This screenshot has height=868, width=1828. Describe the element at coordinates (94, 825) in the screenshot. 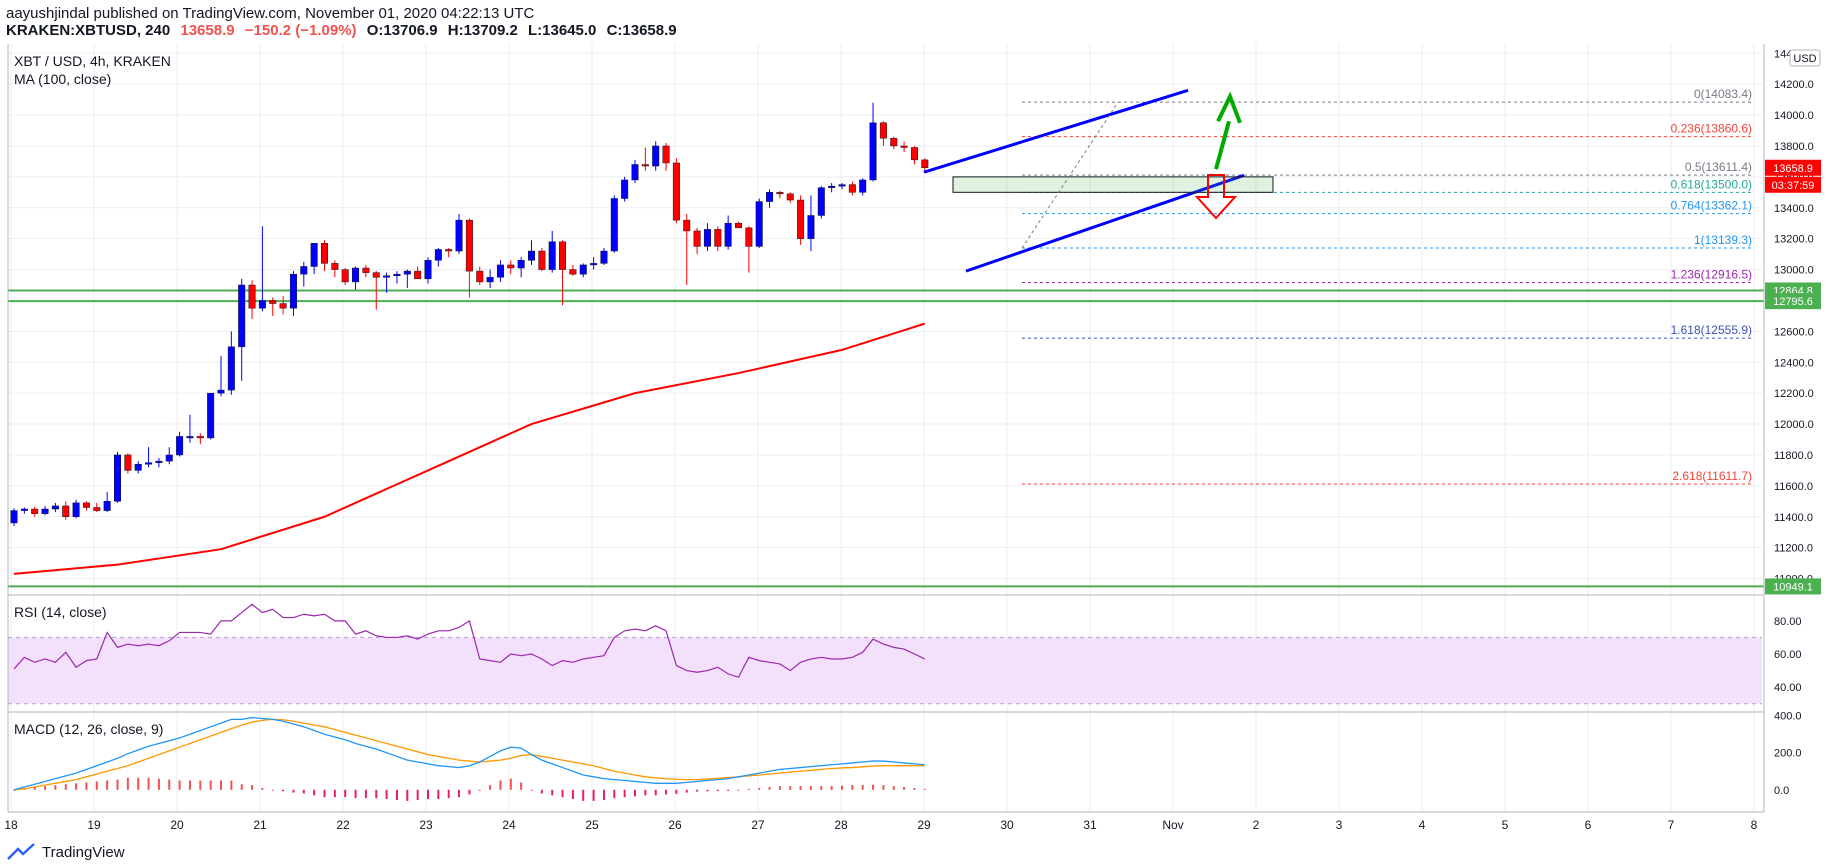

I see `x-tick-label: 19` at that location.